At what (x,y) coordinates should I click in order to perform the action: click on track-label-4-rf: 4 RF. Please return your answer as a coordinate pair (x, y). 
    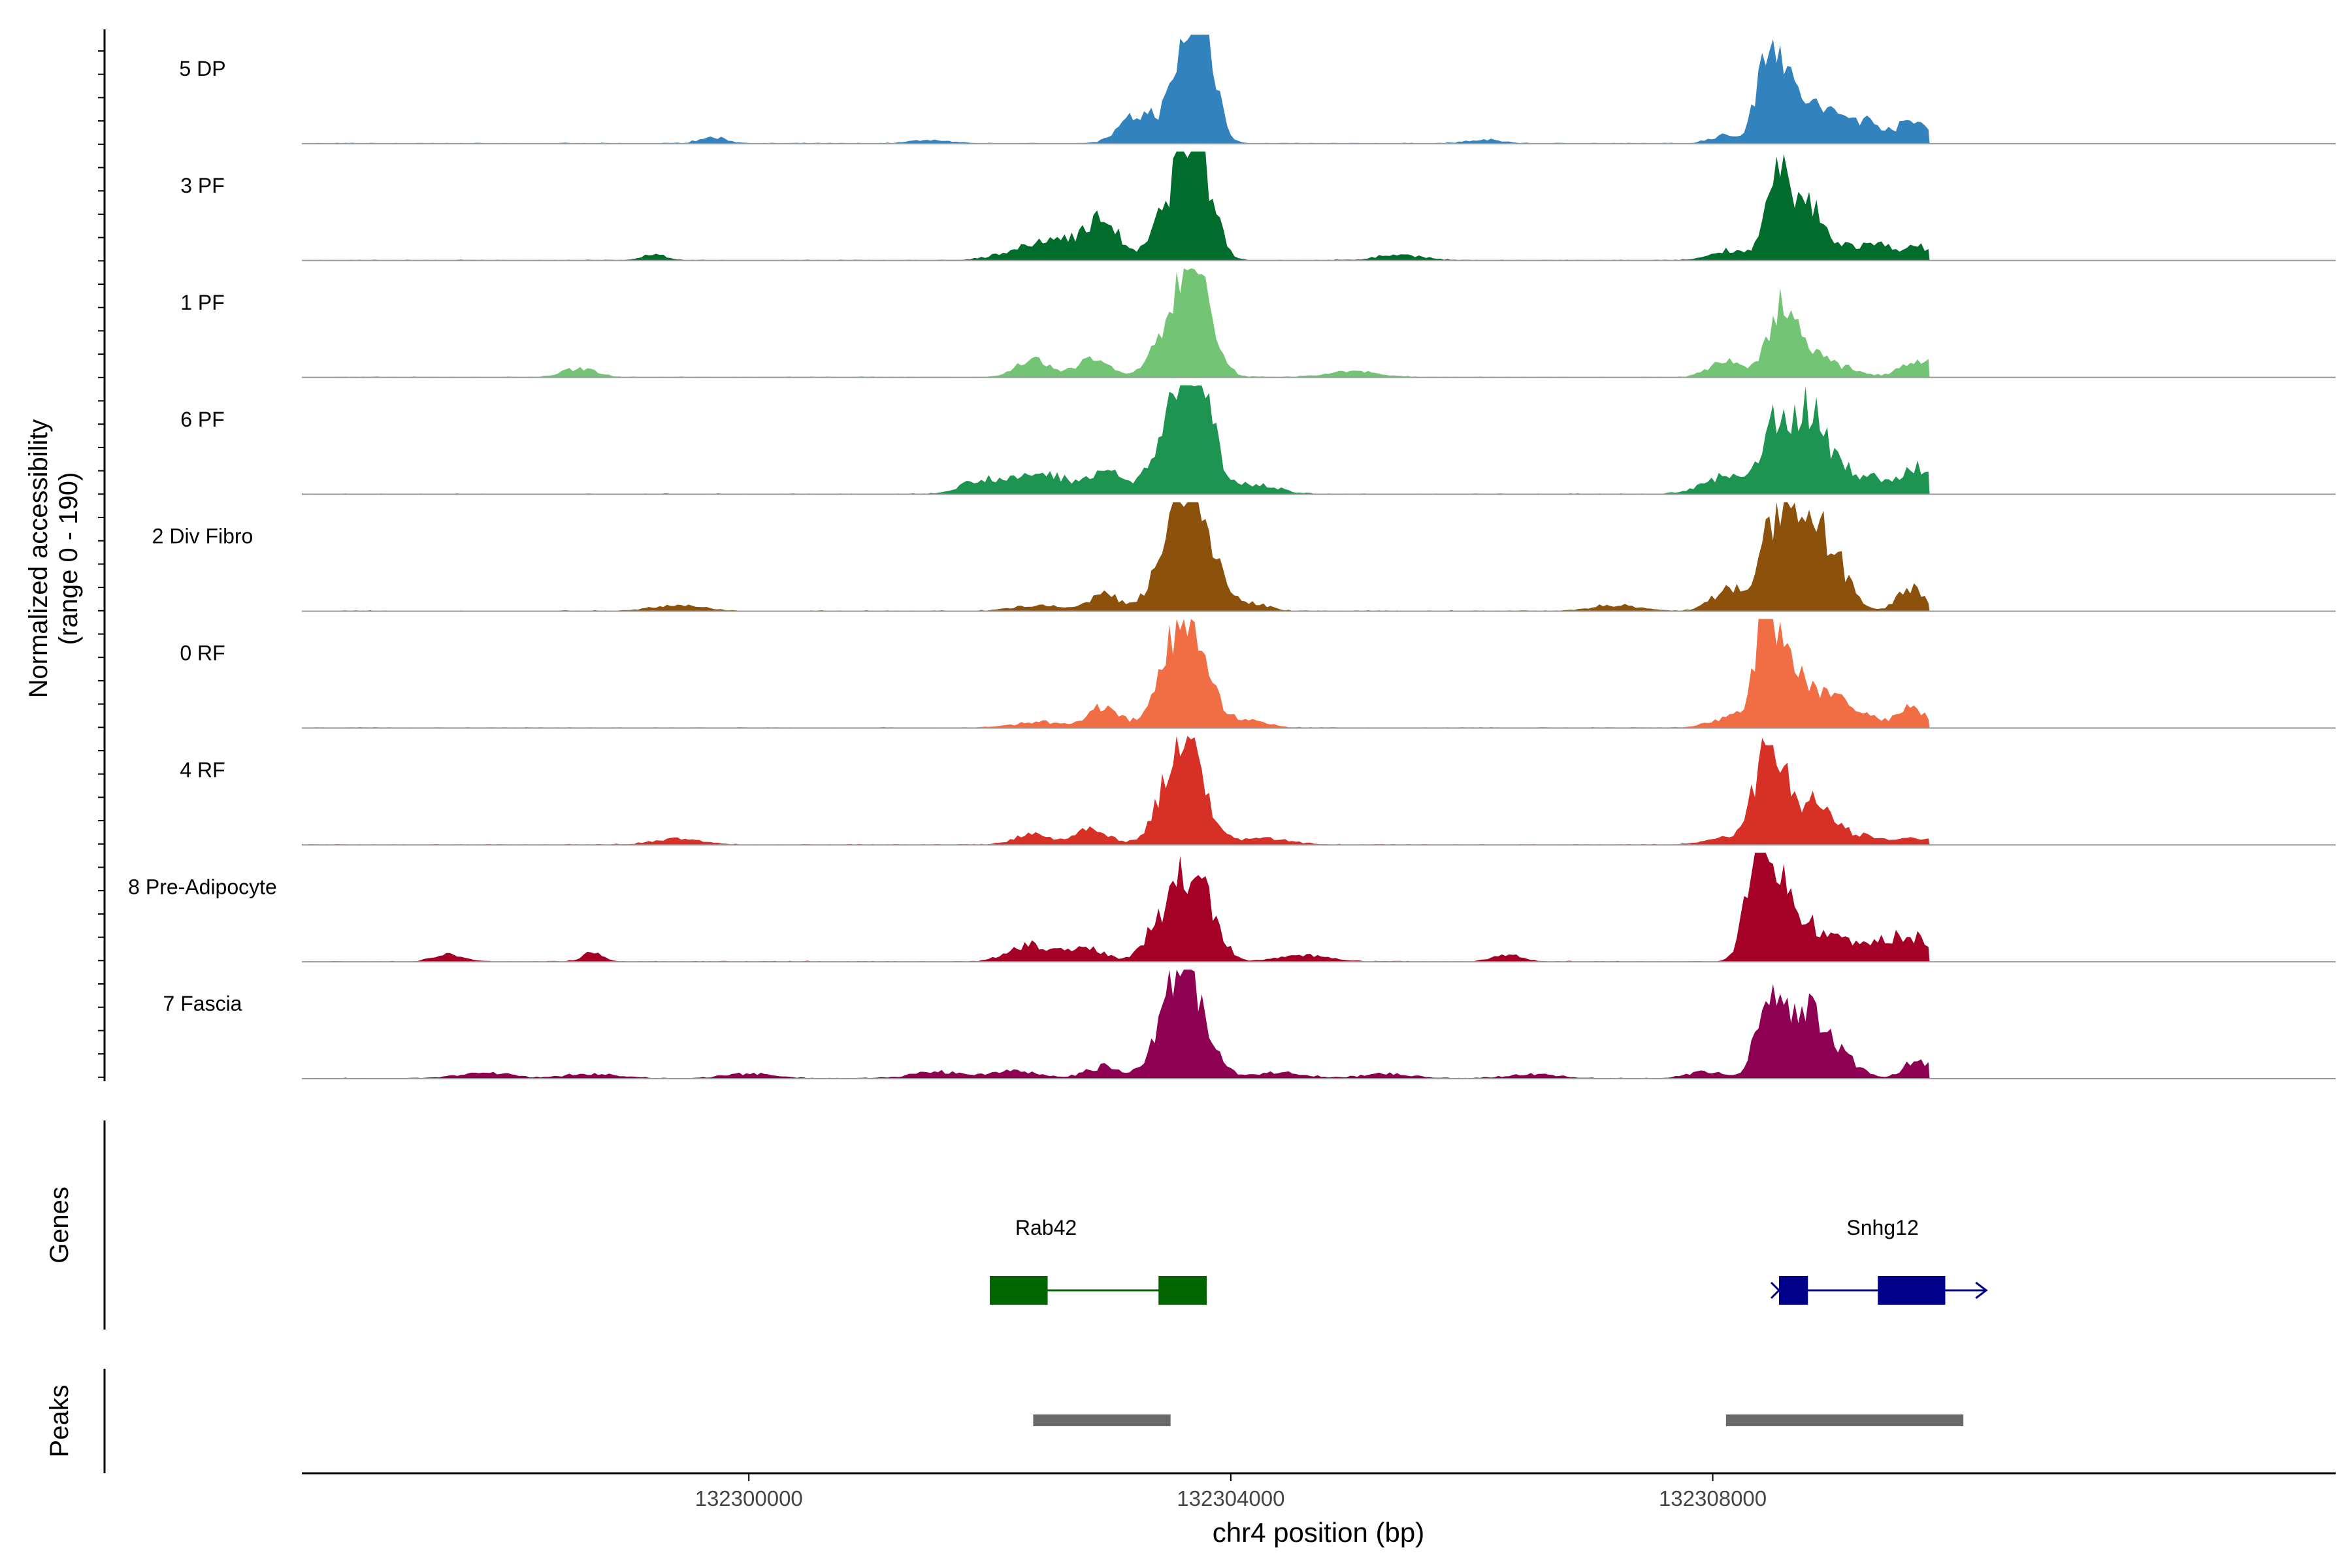
    Looking at the image, I should click on (202, 769).